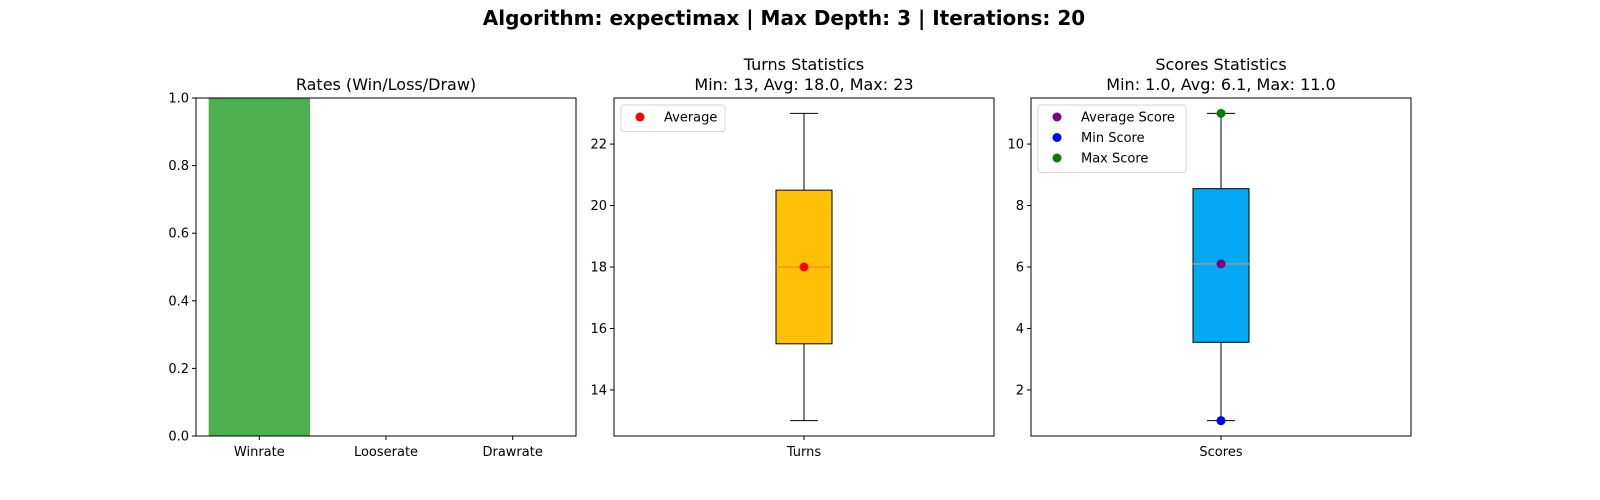 Image resolution: width=1600 pixels, height=500 pixels. What do you see at coordinates (598, 268) in the screenshot?
I see `y-tick-label: 18` at bounding box center [598, 268].